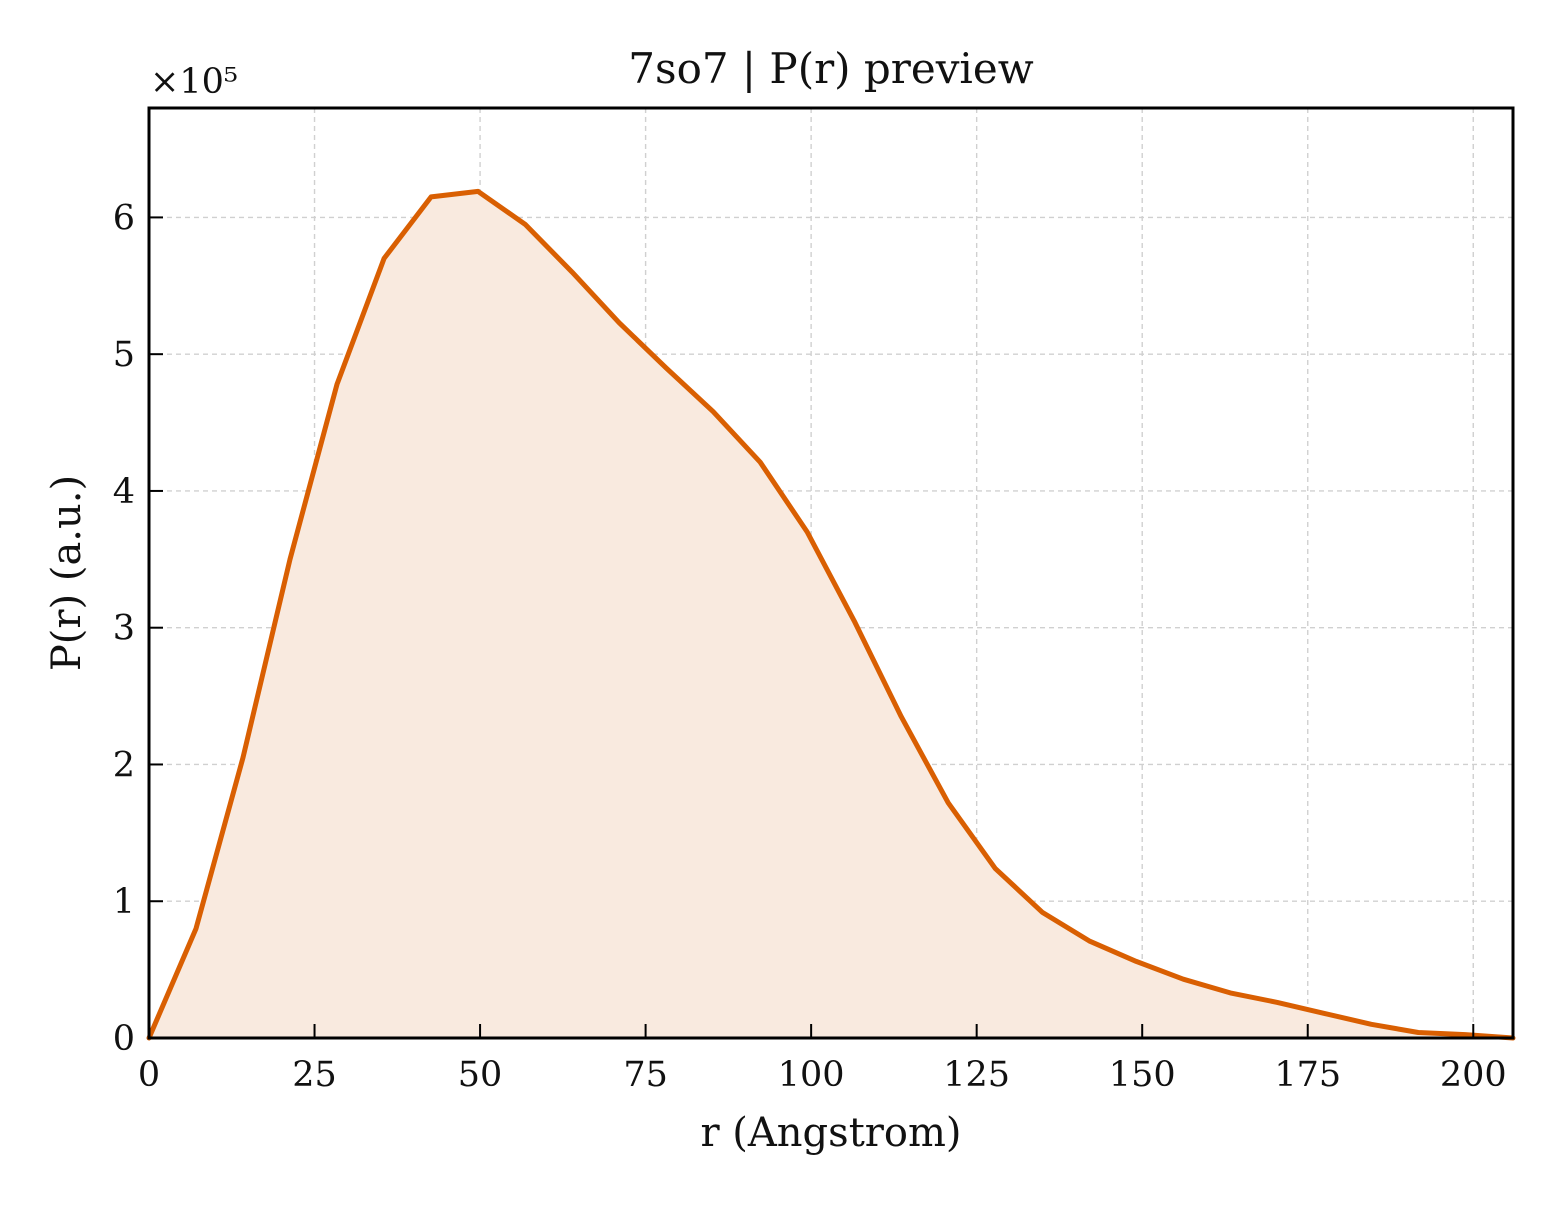 The width and height of the screenshot is (1560, 1205). Describe the element at coordinates (124, 765) in the screenshot. I see `y-tick-label: 2` at that location.